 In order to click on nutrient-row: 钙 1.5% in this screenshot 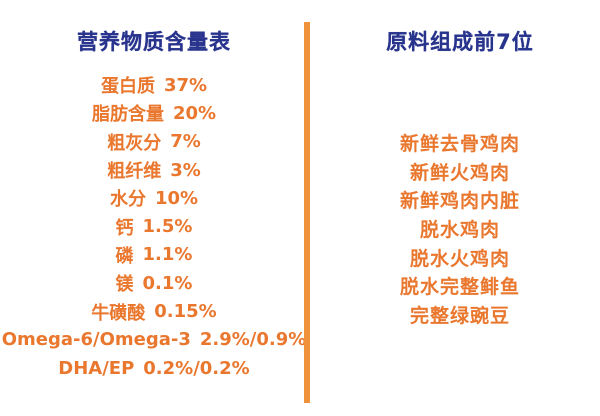, I will do `click(154, 226)`.